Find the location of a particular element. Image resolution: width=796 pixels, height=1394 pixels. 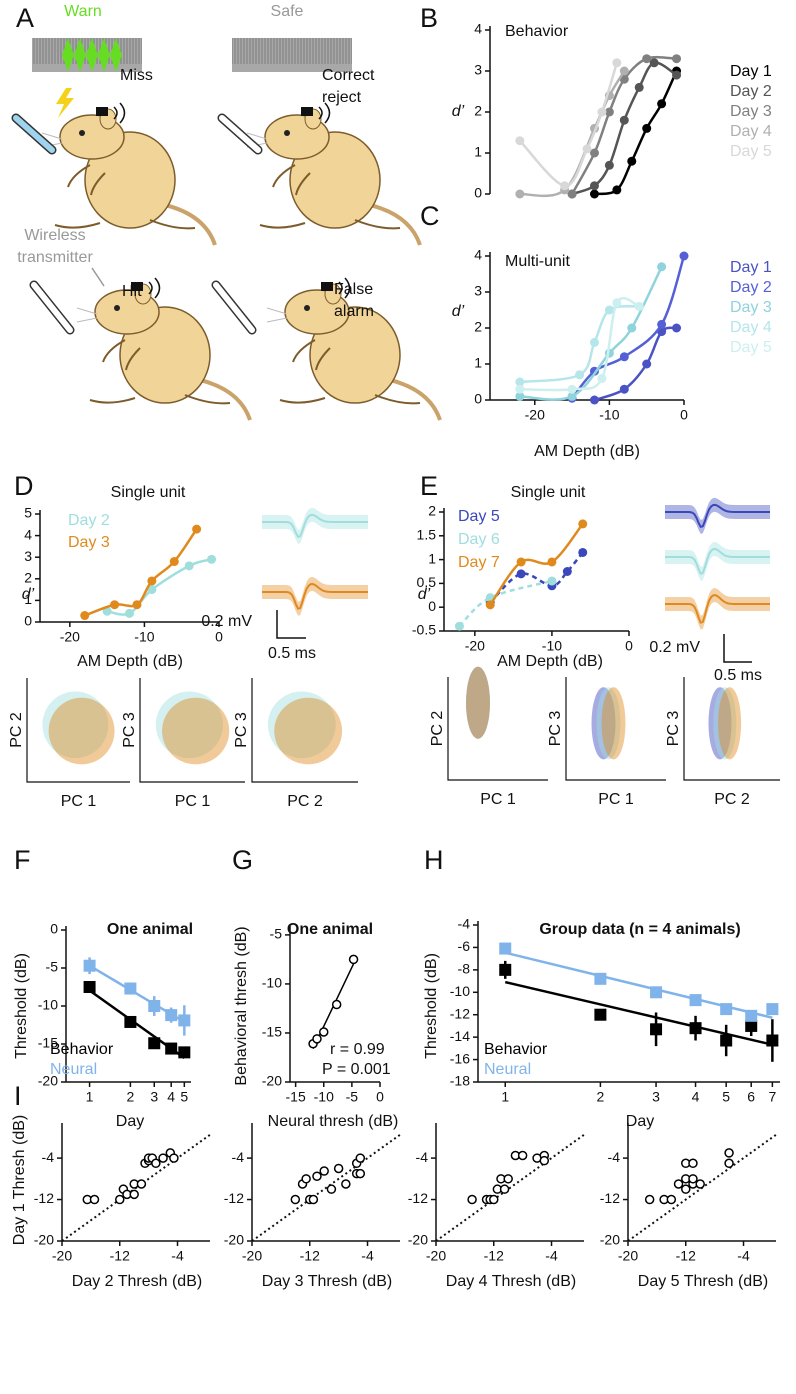

legend-entry: Day 7 is located at coordinates (479, 562).